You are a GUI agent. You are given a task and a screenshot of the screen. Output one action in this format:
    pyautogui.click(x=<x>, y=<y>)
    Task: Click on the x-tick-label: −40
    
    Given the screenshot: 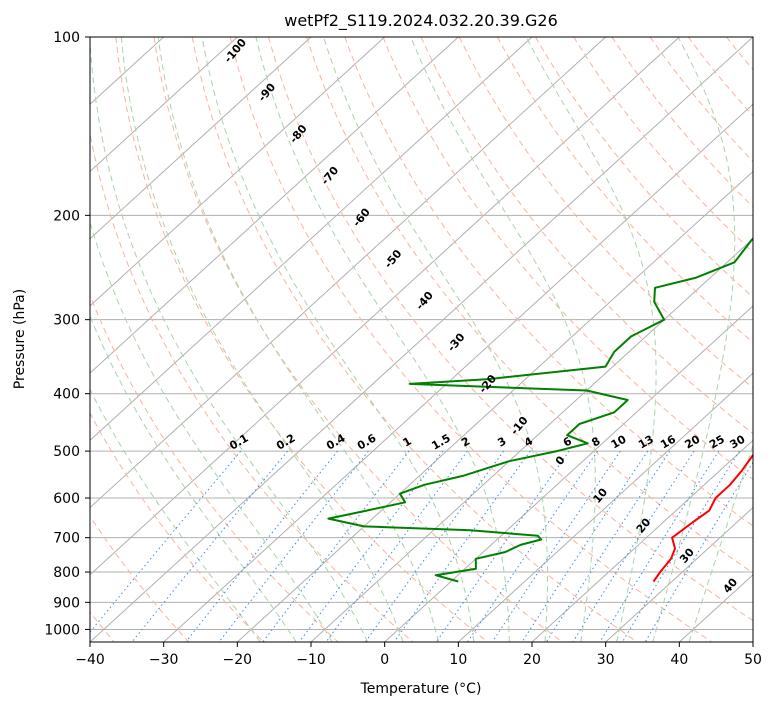 What is the action you would take?
    pyautogui.click(x=90, y=660)
    